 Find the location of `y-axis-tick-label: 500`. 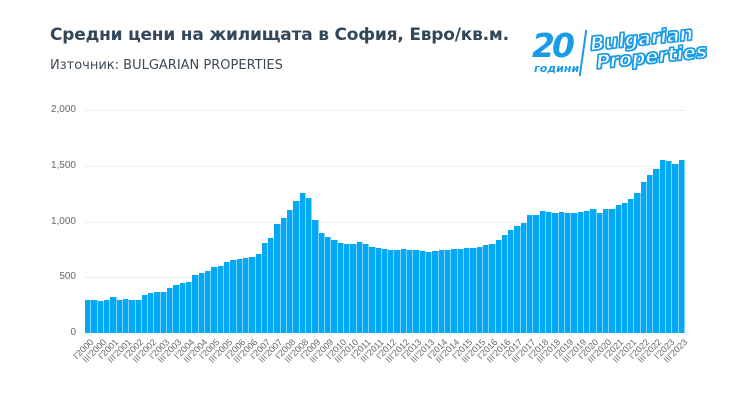

y-axis-tick-label: 500 is located at coordinates (67, 277).